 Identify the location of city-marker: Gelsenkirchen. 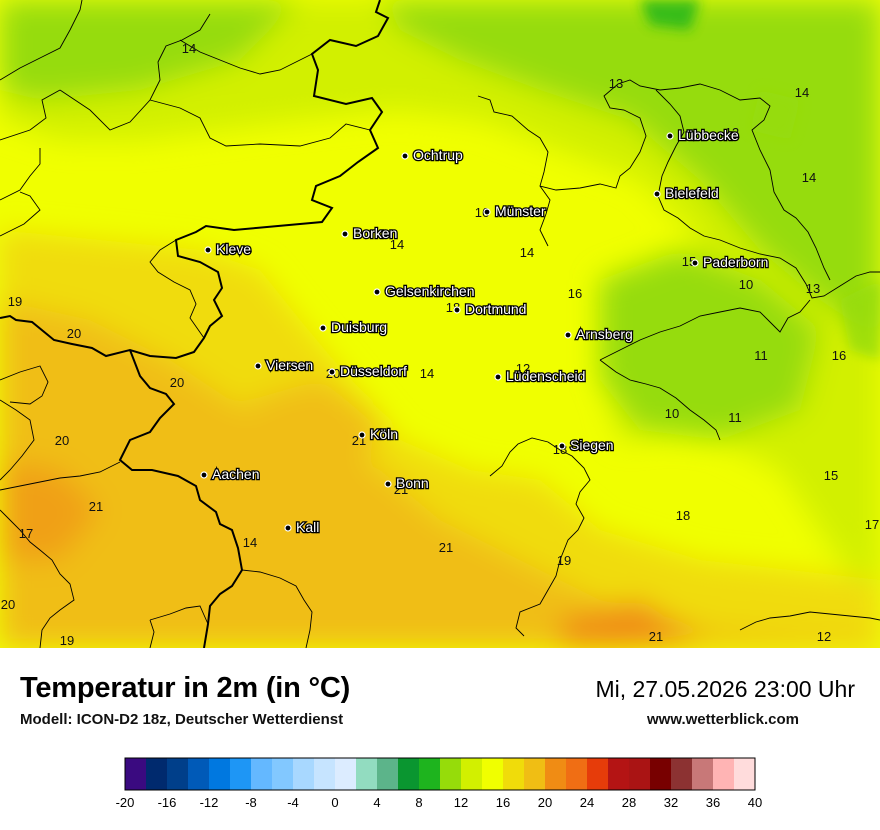
(424, 291).